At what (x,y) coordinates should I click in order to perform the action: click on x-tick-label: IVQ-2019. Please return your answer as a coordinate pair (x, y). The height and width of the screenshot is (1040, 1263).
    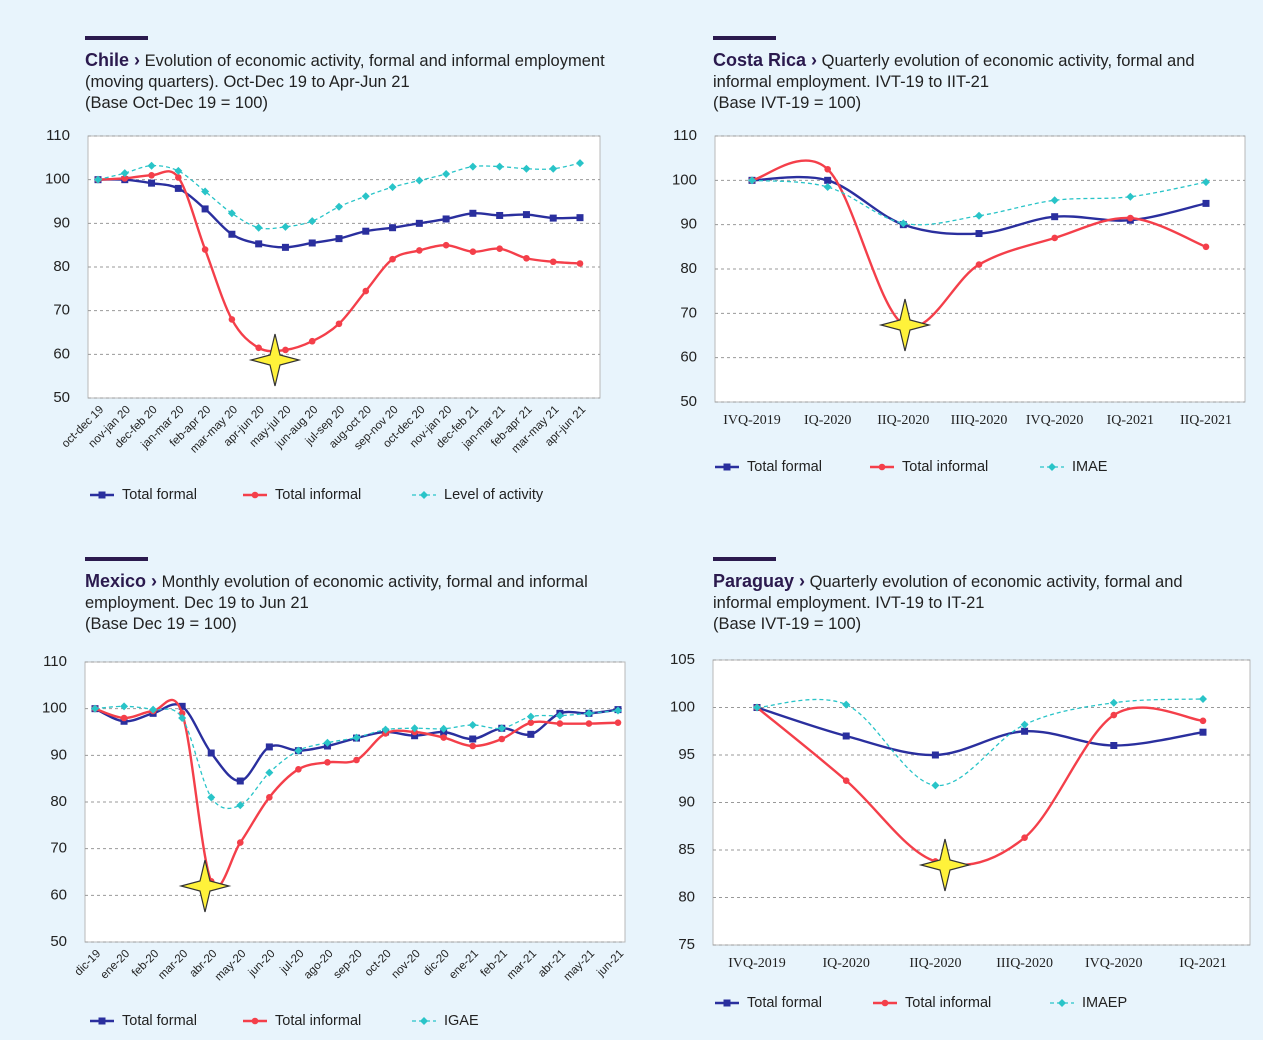
    Looking at the image, I should click on (757, 963).